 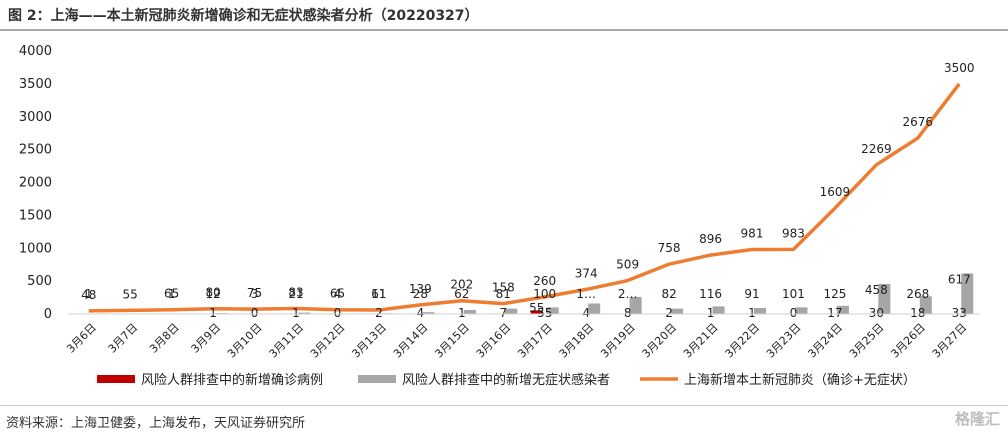 What do you see at coordinates (710, 294) in the screenshot?
I see `bar-data-label: 116` at bounding box center [710, 294].